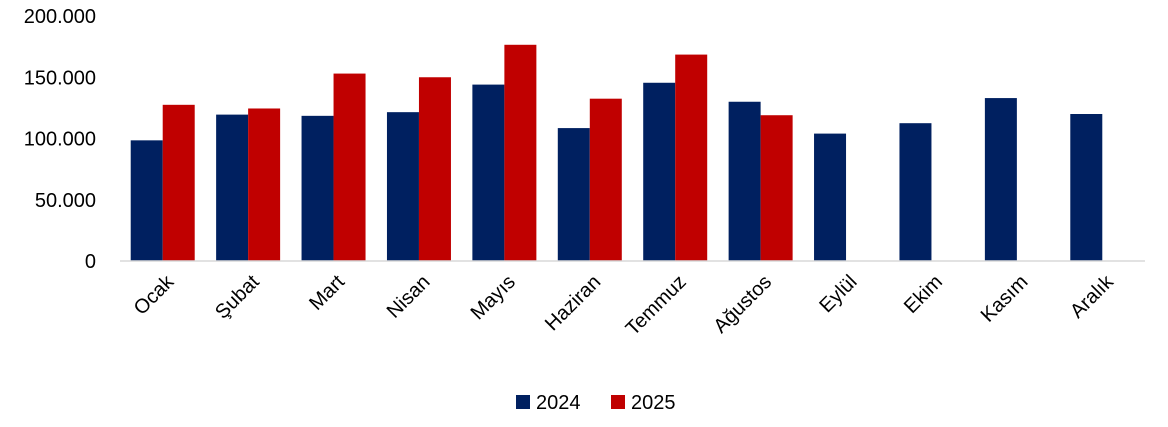 The width and height of the screenshot is (1168, 427). I want to click on bar-2025-Şubat, so click(264, 184).